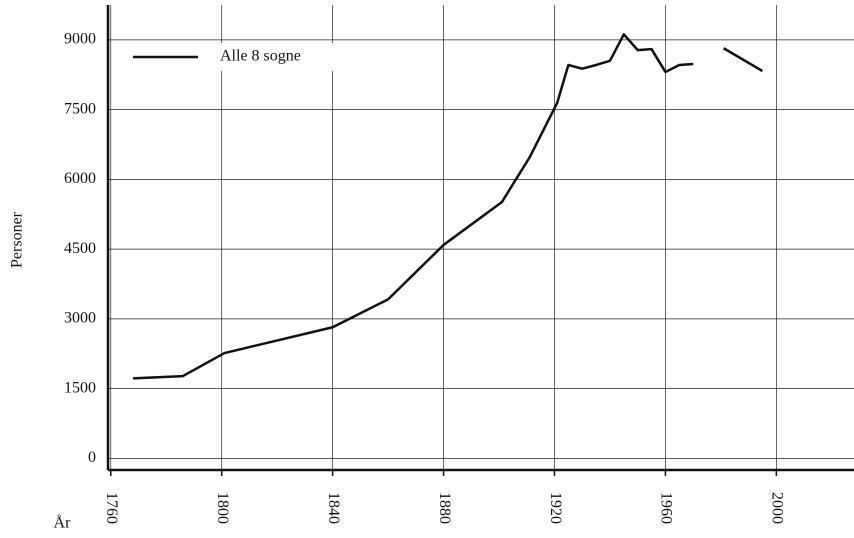 This screenshot has width=854, height=538. What do you see at coordinates (80, 248) in the screenshot?
I see `y-tick-label: 4500` at bounding box center [80, 248].